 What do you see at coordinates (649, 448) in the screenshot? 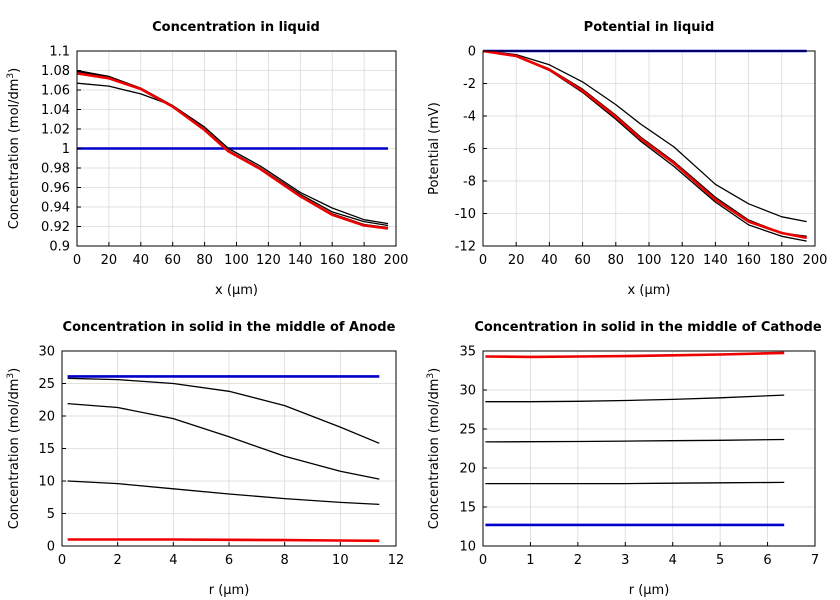
I see `plot-frame` at bounding box center [649, 448].